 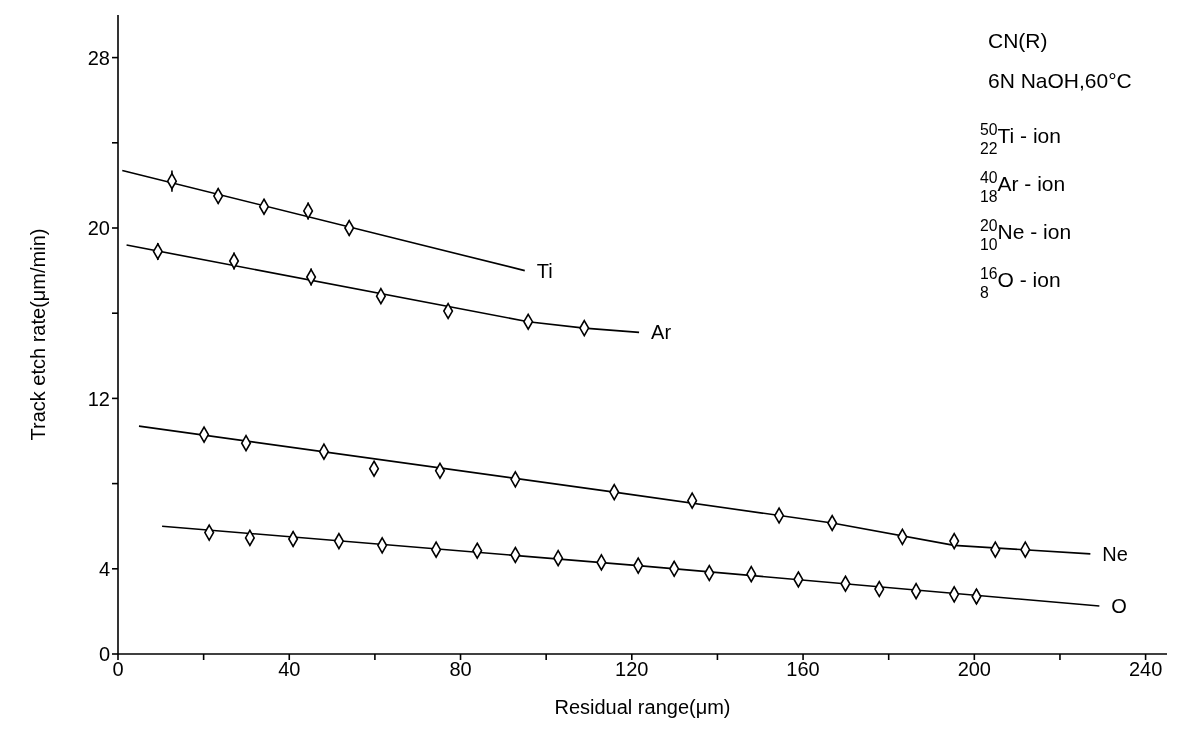 I want to click on x-tick-label: 40, so click(x=289, y=669).